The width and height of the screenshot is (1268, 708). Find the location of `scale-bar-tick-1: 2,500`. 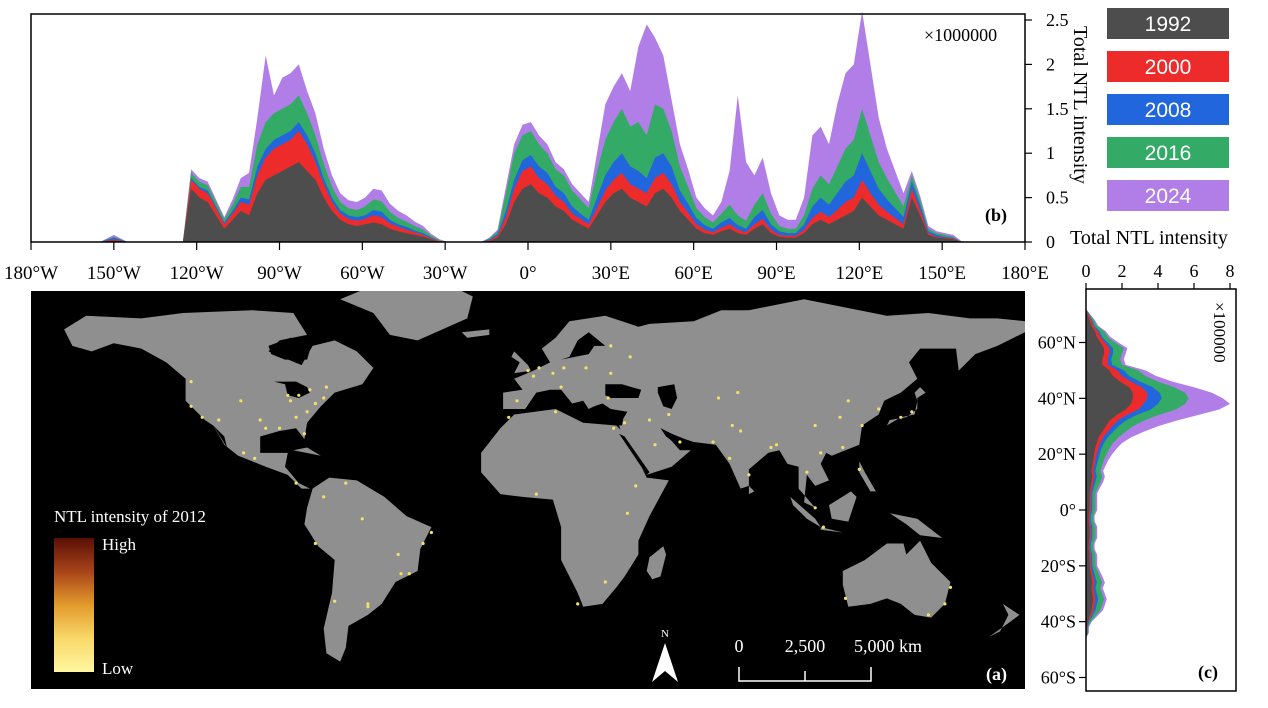

scale-bar-tick-1: 2,500 is located at coordinates (805, 646).